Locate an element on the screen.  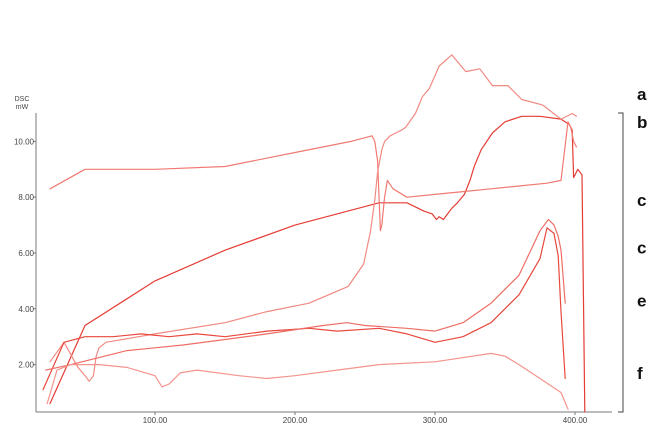
curve-label-b: b is located at coordinates (642, 122).